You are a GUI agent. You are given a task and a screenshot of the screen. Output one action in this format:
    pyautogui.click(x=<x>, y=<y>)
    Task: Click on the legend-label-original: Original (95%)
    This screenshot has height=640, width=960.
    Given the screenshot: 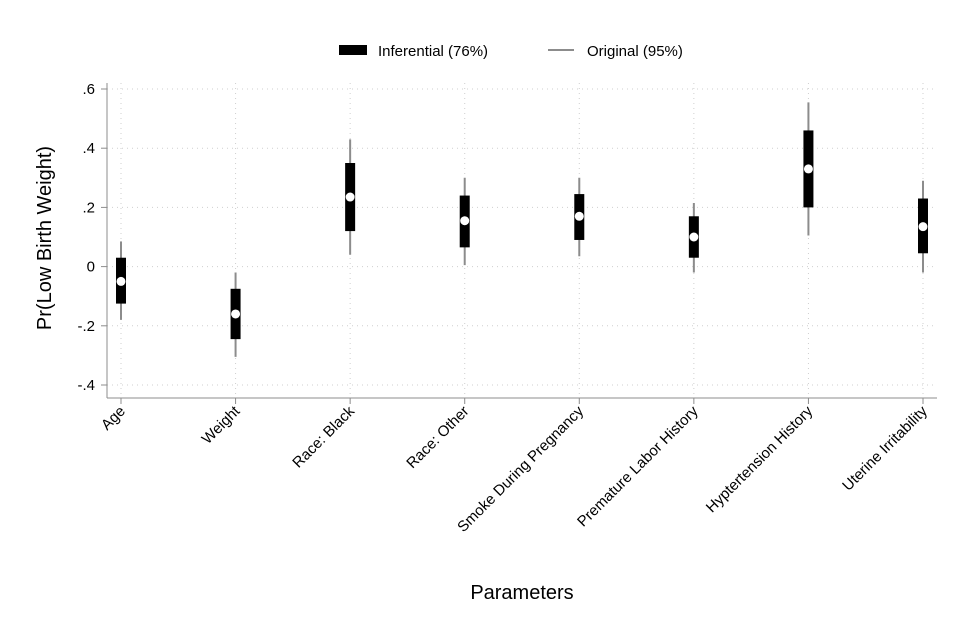 What is the action you would take?
    pyautogui.click(x=635, y=51)
    